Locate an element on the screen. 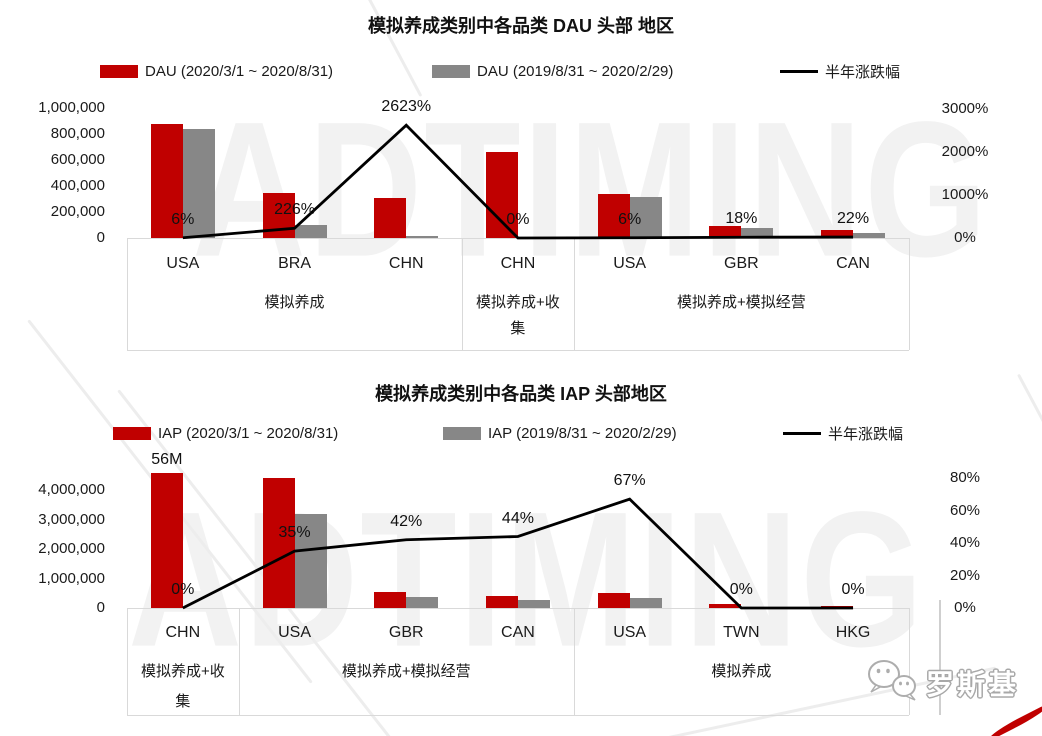 This screenshot has height=736, width=1042. line-value-label: 22% is located at coordinates (853, 219).